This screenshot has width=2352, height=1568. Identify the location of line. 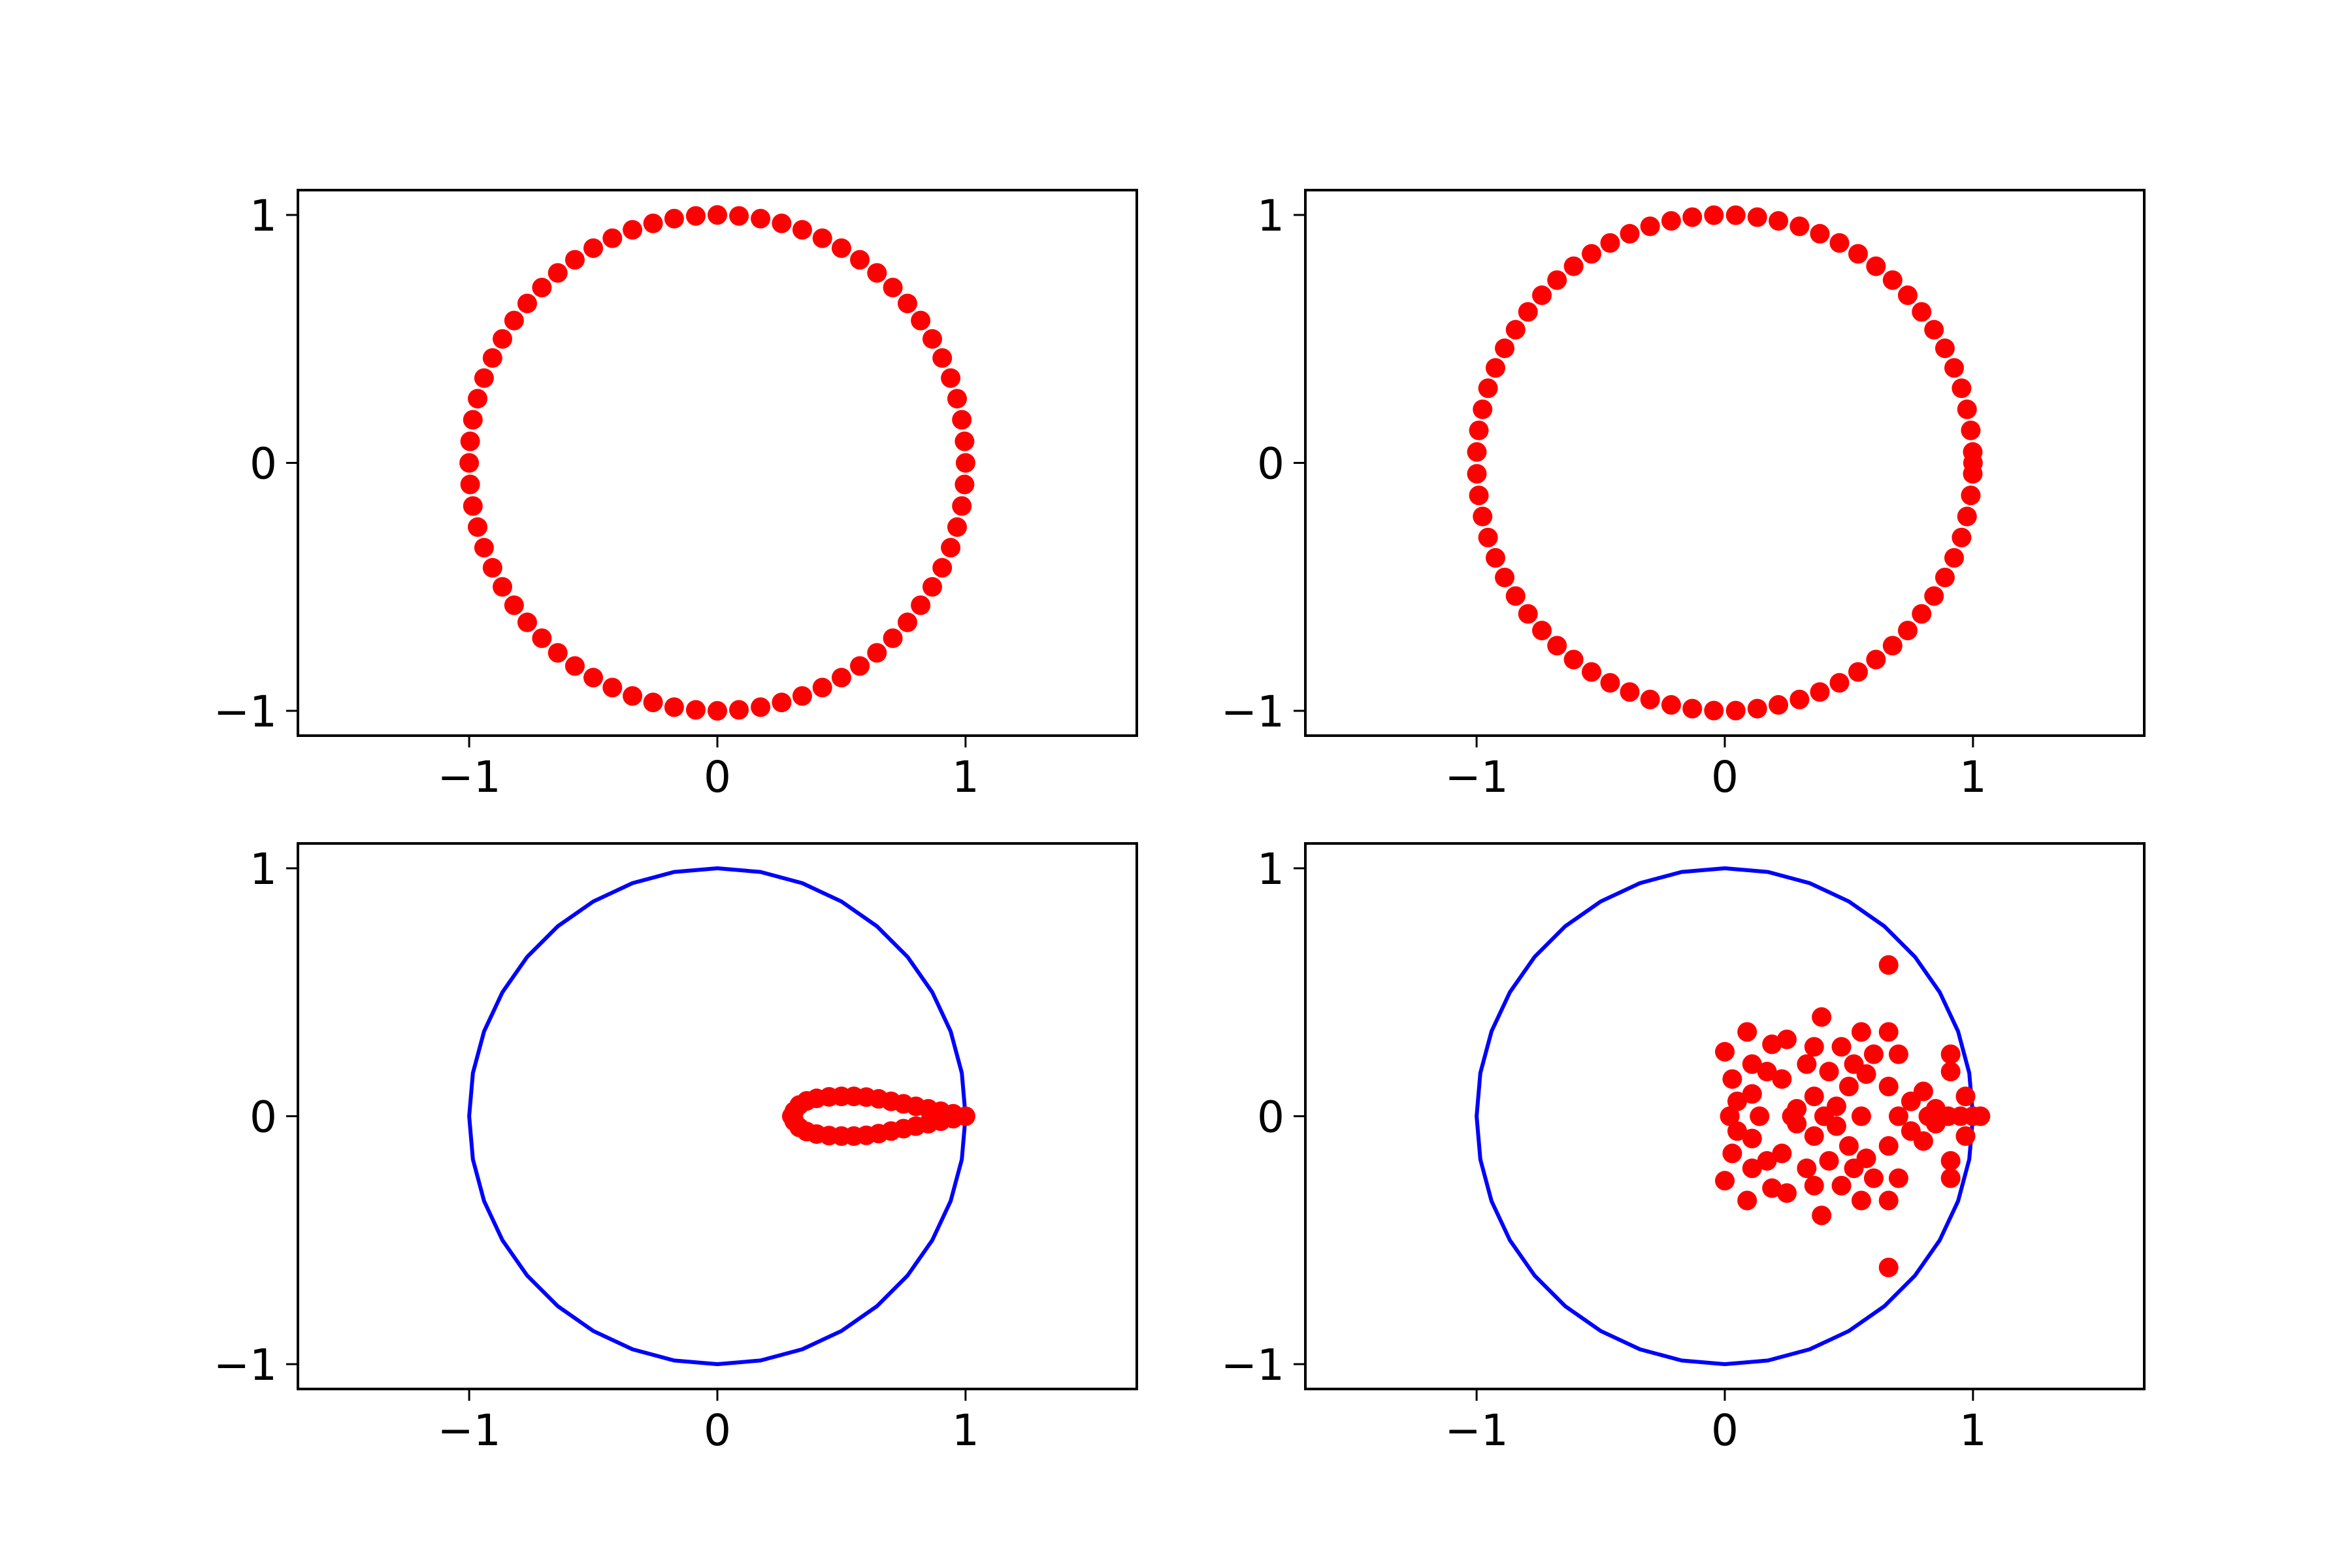
(1725, 1116).